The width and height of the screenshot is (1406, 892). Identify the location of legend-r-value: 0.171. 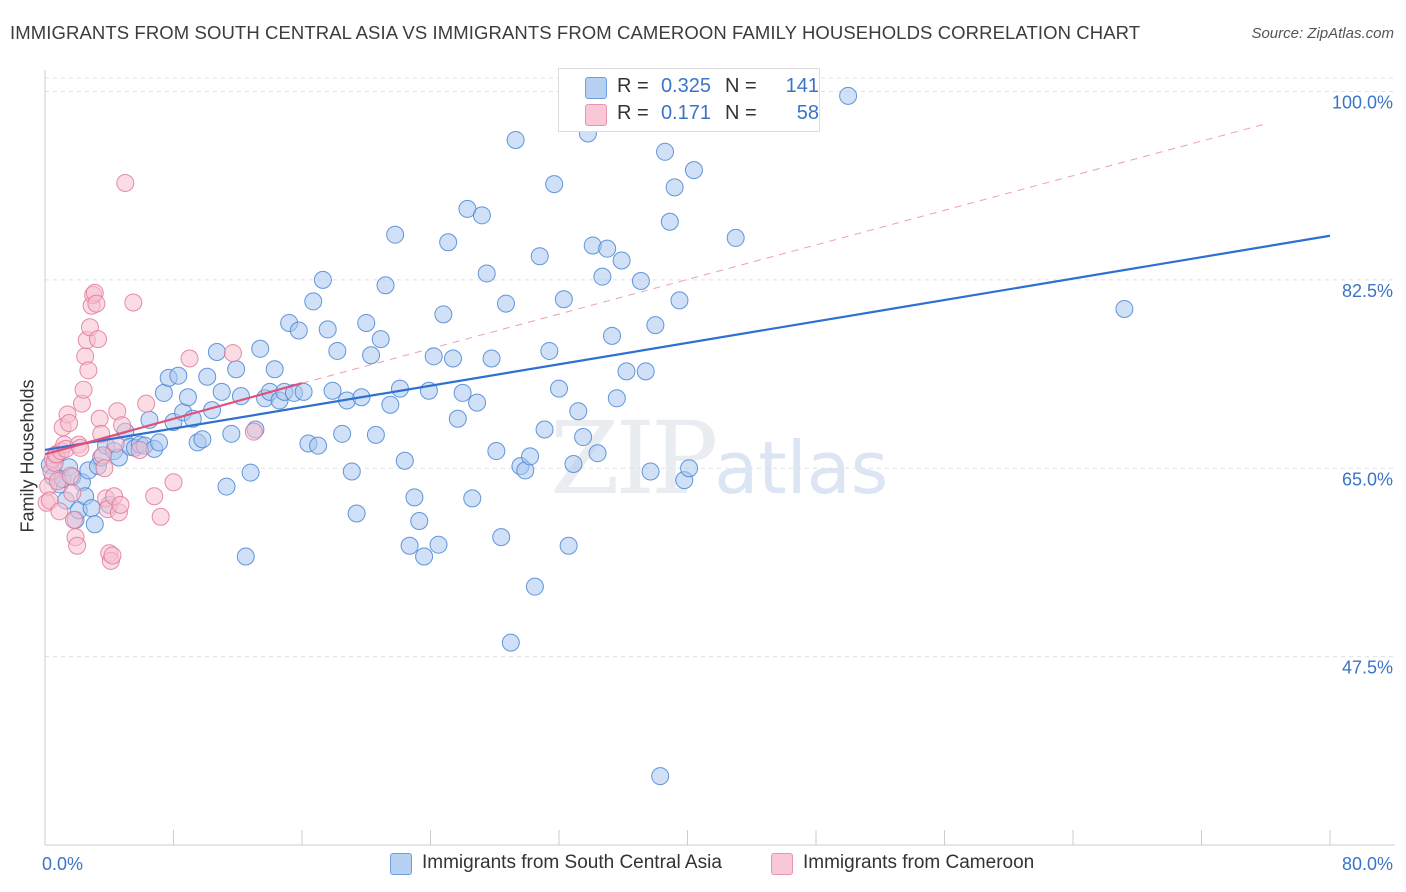
(685, 113).